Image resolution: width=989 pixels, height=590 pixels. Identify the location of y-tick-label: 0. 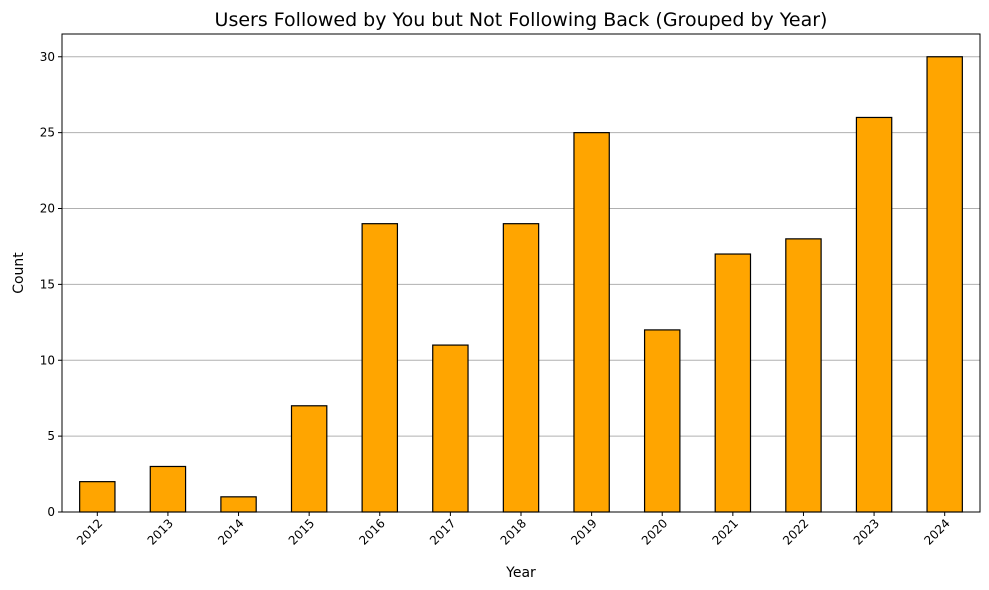
(51, 512).